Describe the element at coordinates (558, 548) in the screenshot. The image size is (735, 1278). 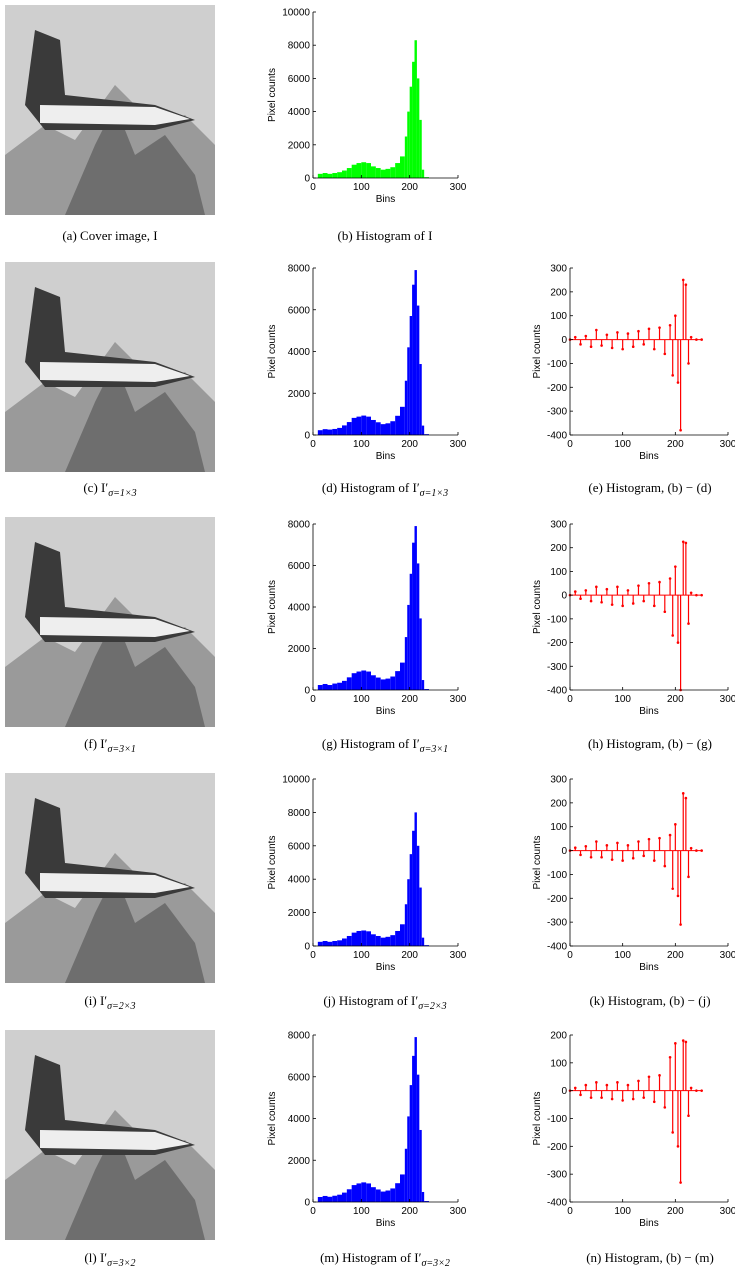
I see `y-tick-label: 200` at that location.